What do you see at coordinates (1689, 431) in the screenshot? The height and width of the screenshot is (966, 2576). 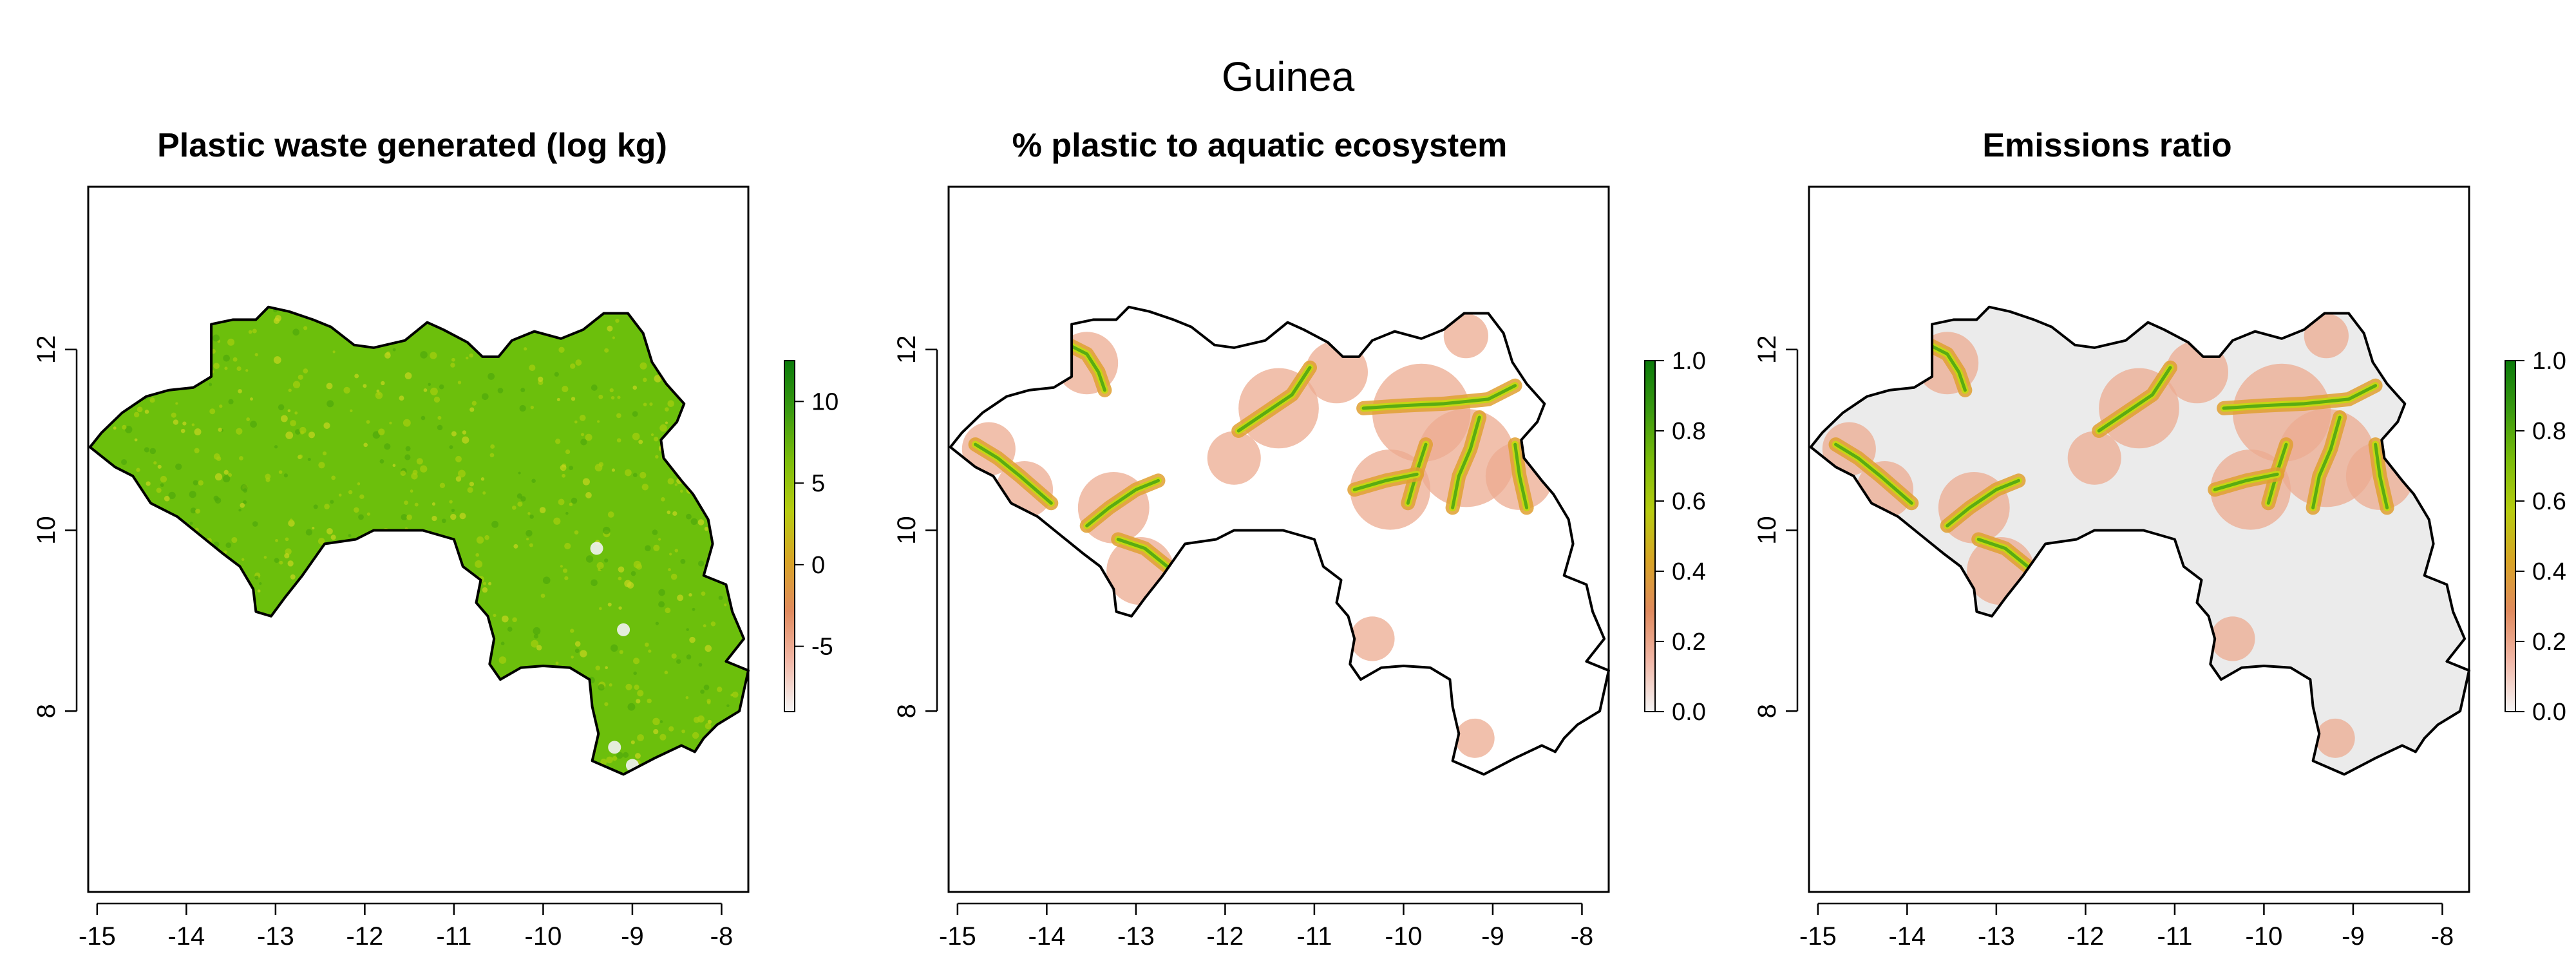 I see `colorbar-tick-label: 0.8` at bounding box center [1689, 431].